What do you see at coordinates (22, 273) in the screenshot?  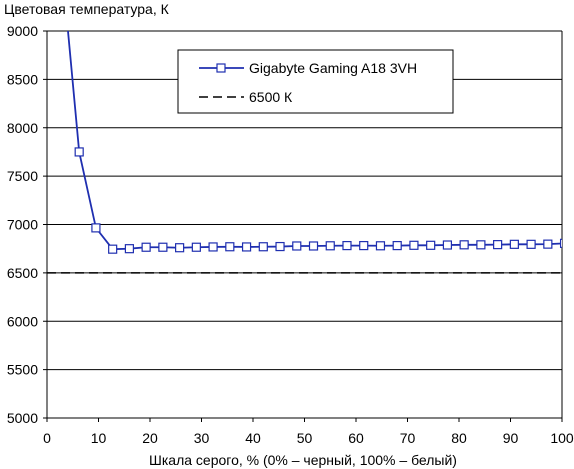 I see `y-tick-label-6500: 6500` at bounding box center [22, 273].